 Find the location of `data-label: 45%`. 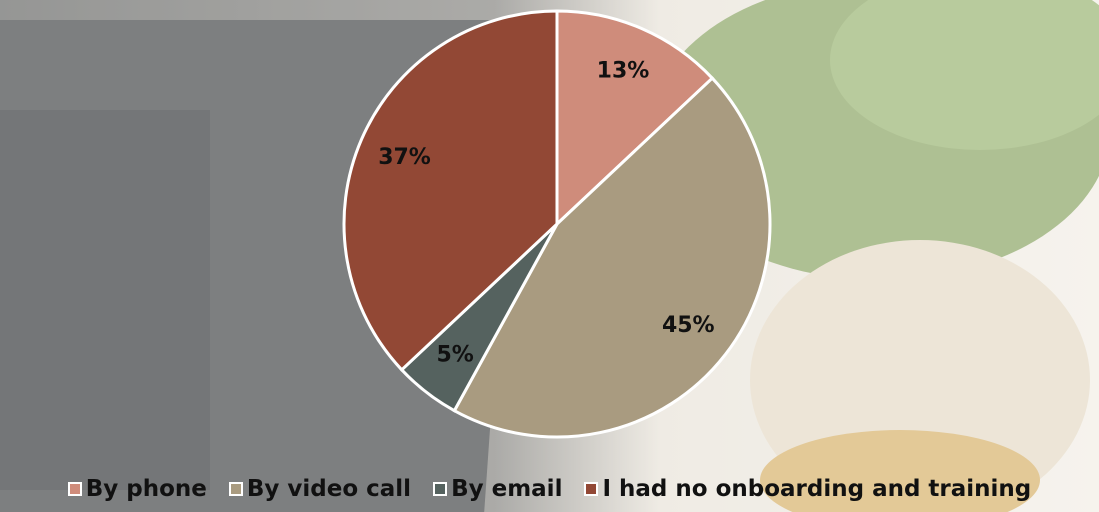

data-label: 45% is located at coordinates (688, 325).